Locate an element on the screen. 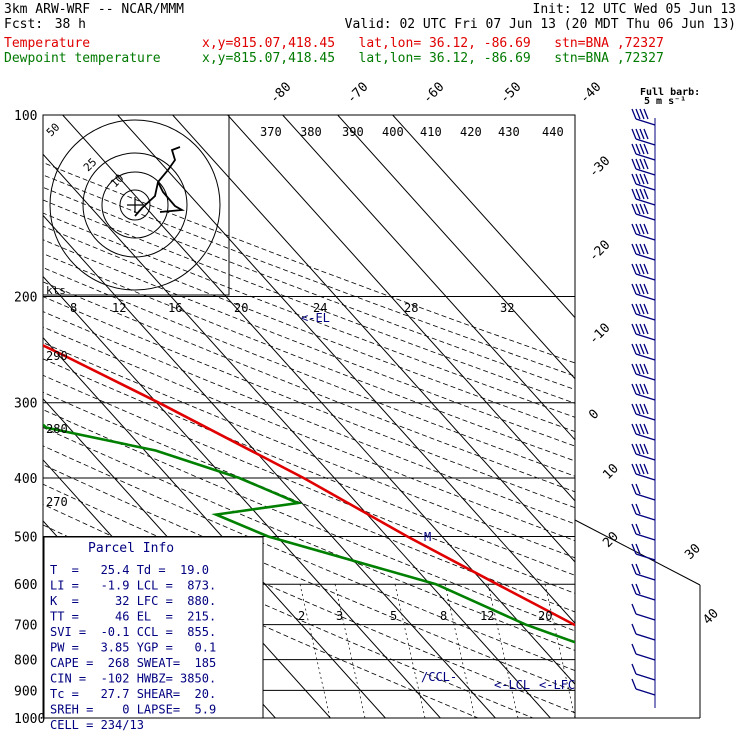 The width and height of the screenshot is (740, 740). temperature-tick-label: -50 is located at coordinates (510, 93).